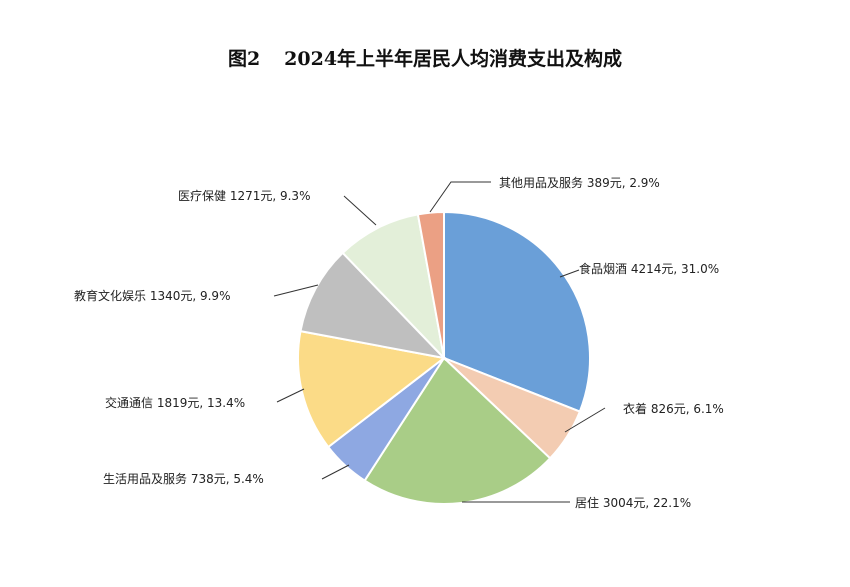 The width and height of the screenshot is (850, 587). I want to click on slice-label: 交通通信 1819元, 13.4%, so click(175, 402).